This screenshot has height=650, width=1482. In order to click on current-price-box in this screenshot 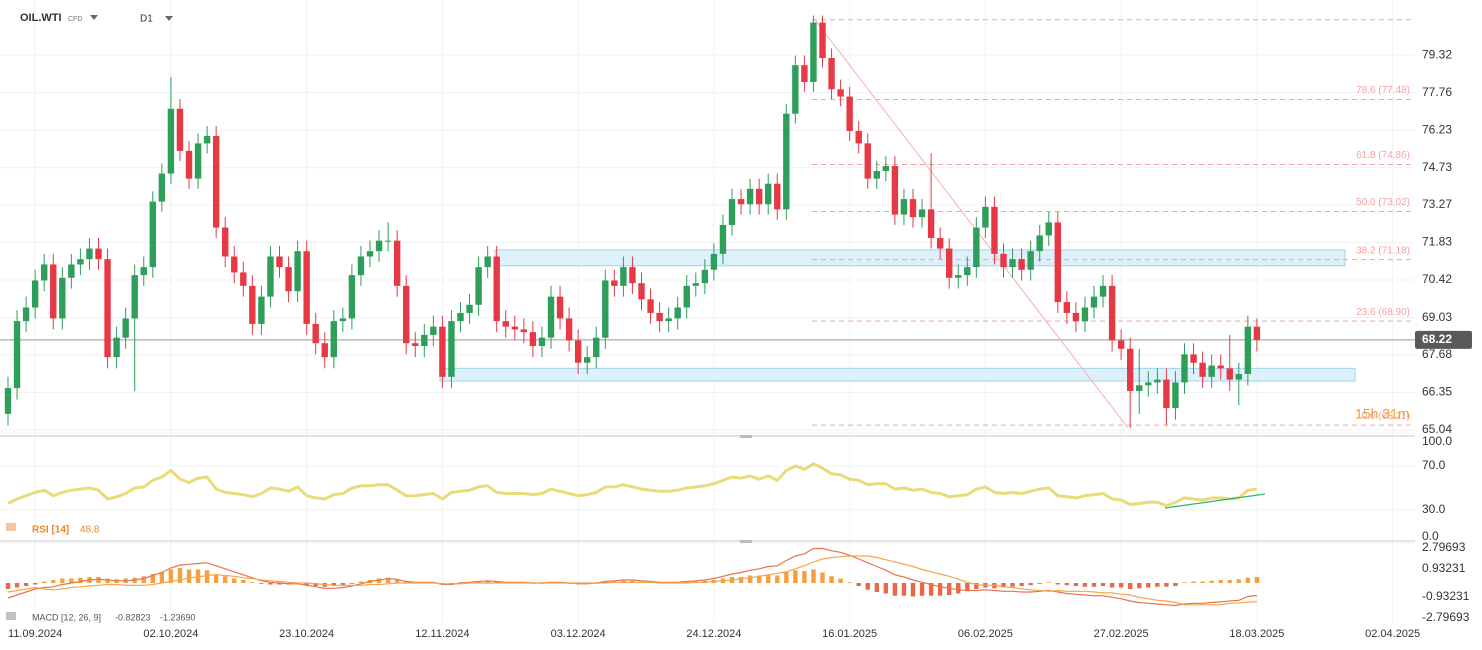, I will do `click(1443, 339)`.